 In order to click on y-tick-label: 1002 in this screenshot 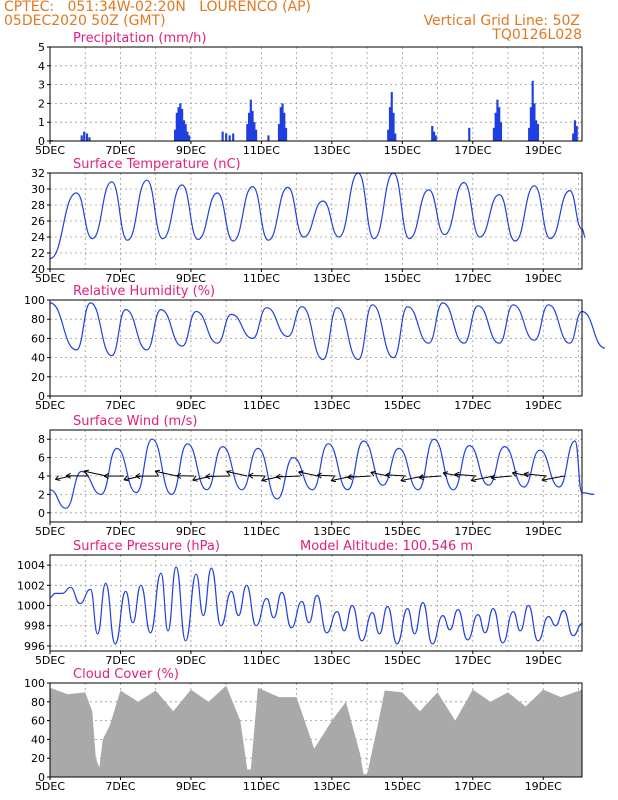, I will do `click(31, 585)`.